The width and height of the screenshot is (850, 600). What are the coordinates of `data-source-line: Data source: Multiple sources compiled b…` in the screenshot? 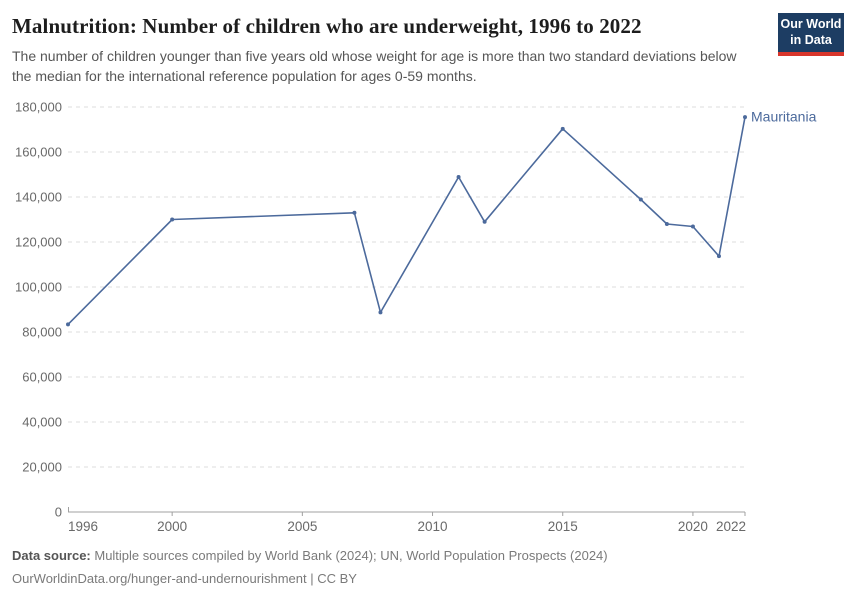 It's located at (422, 555).